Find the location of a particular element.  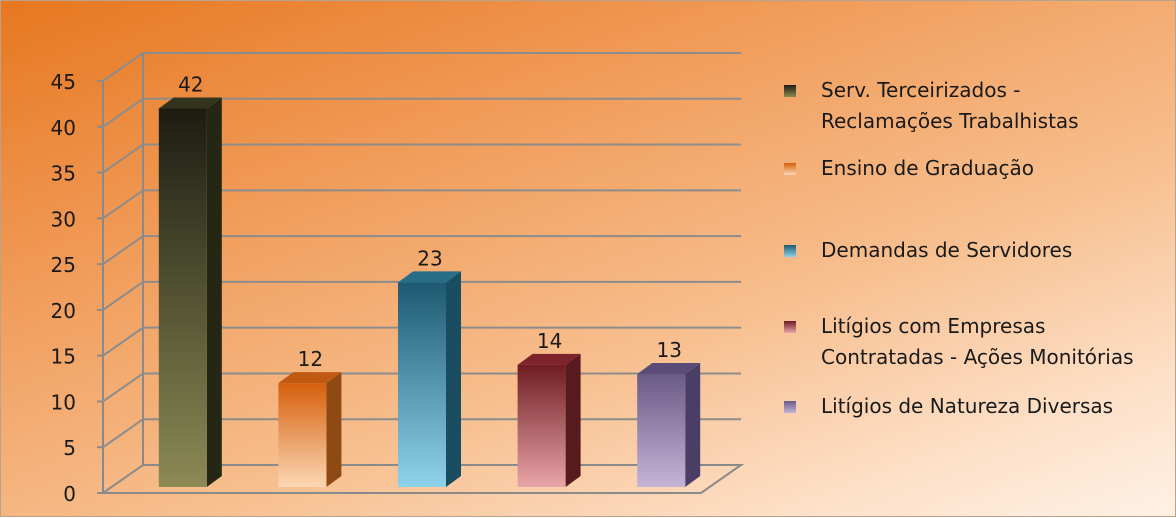

y-tick-label: 0 is located at coordinates (69, 494).